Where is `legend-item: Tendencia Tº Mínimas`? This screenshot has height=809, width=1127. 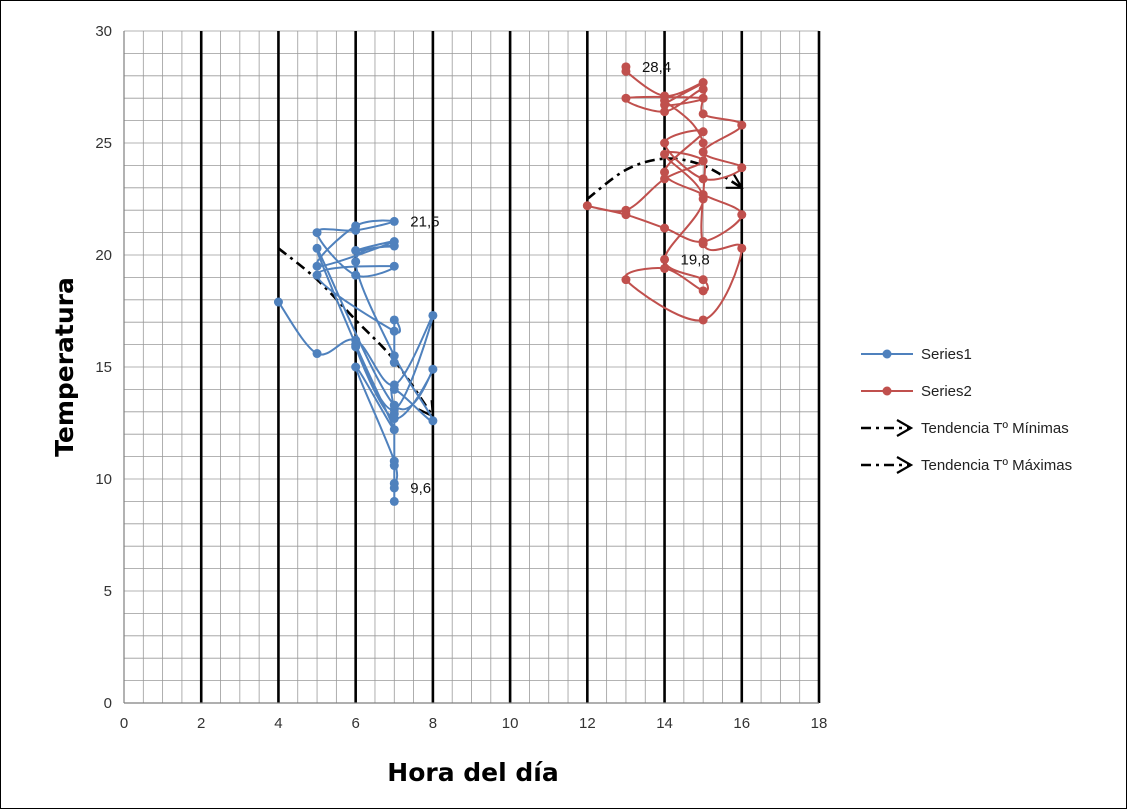 legend-item: Tendencia Tº Mínimas is located at coordinates (965, 428).